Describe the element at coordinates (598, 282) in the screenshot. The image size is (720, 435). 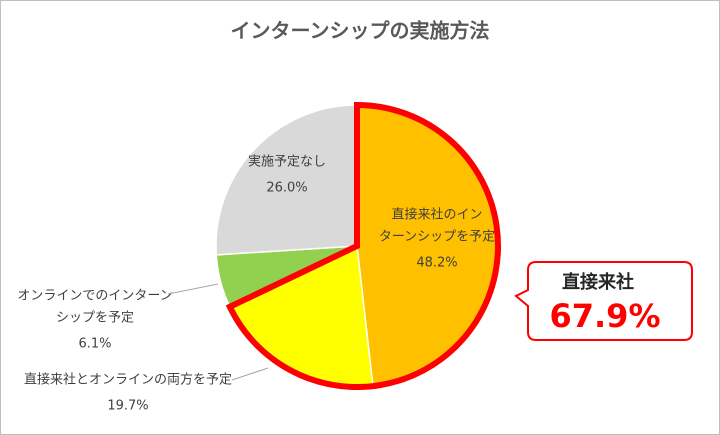
I see `callout-label: 直接来社` at that location.